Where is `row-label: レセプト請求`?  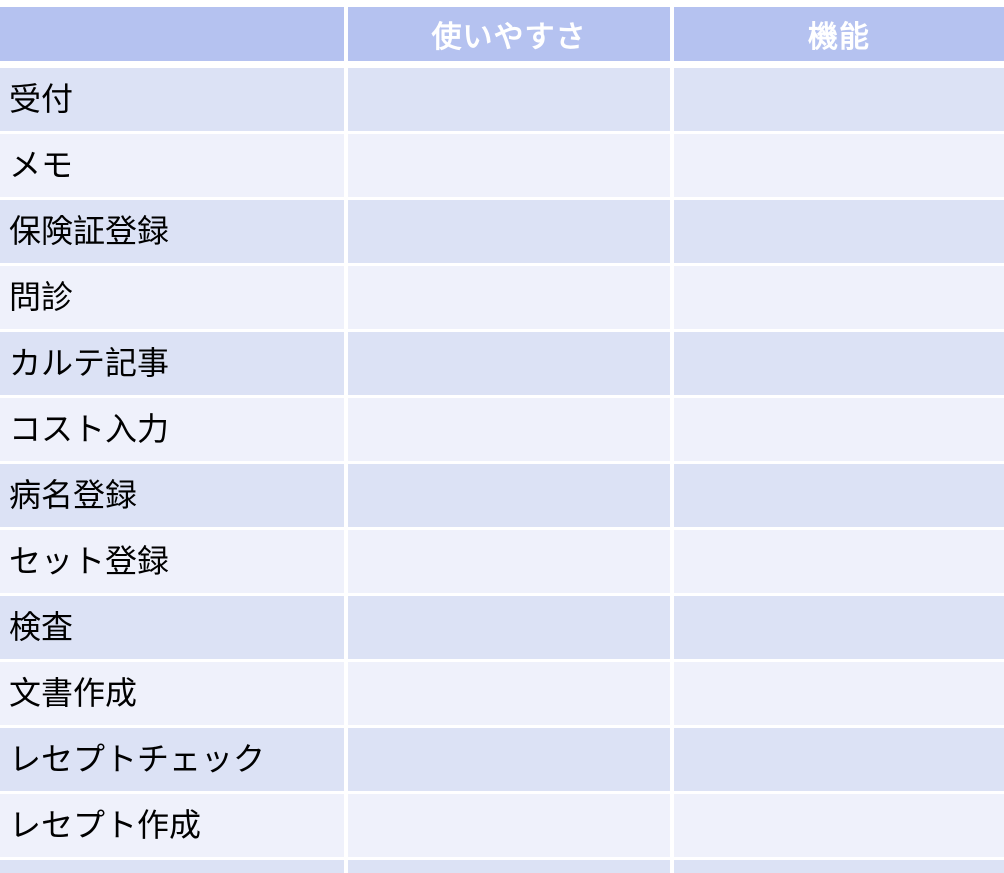
row-label: レセプト請求 is located at coordinates (174, 865).